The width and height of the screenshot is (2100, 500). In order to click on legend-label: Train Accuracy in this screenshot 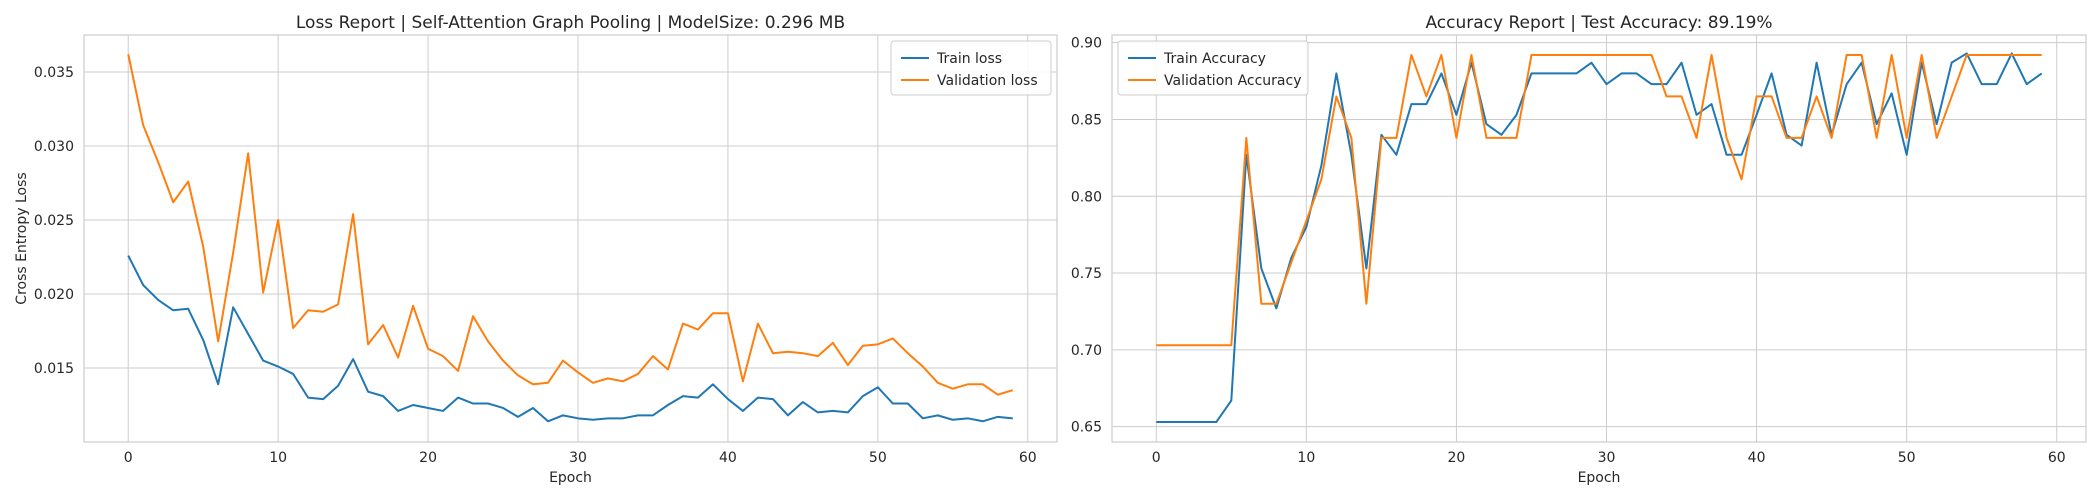, I will do `click(1214, 59)`.